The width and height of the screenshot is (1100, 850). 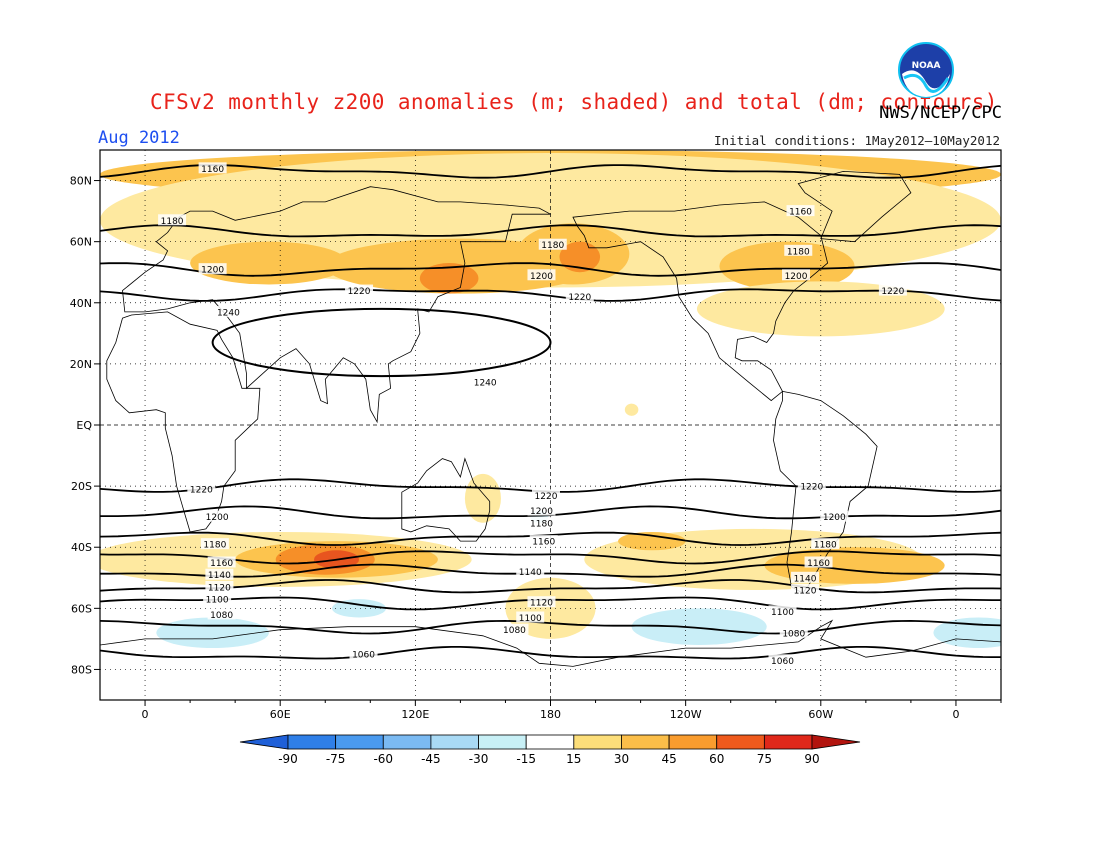 I want to click on contour-label: 1060, so click(x=782, y=662).